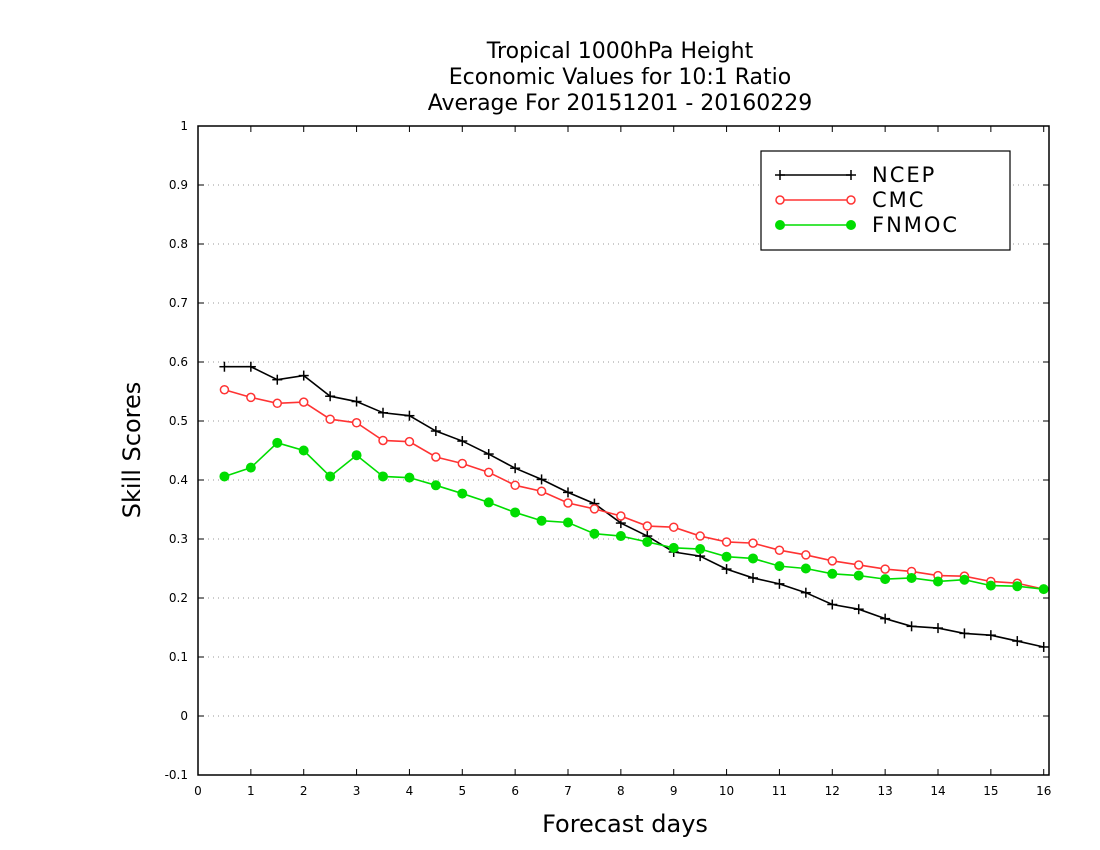  I want to click on legend-label-ncep: NCEP, so click(904, 175).